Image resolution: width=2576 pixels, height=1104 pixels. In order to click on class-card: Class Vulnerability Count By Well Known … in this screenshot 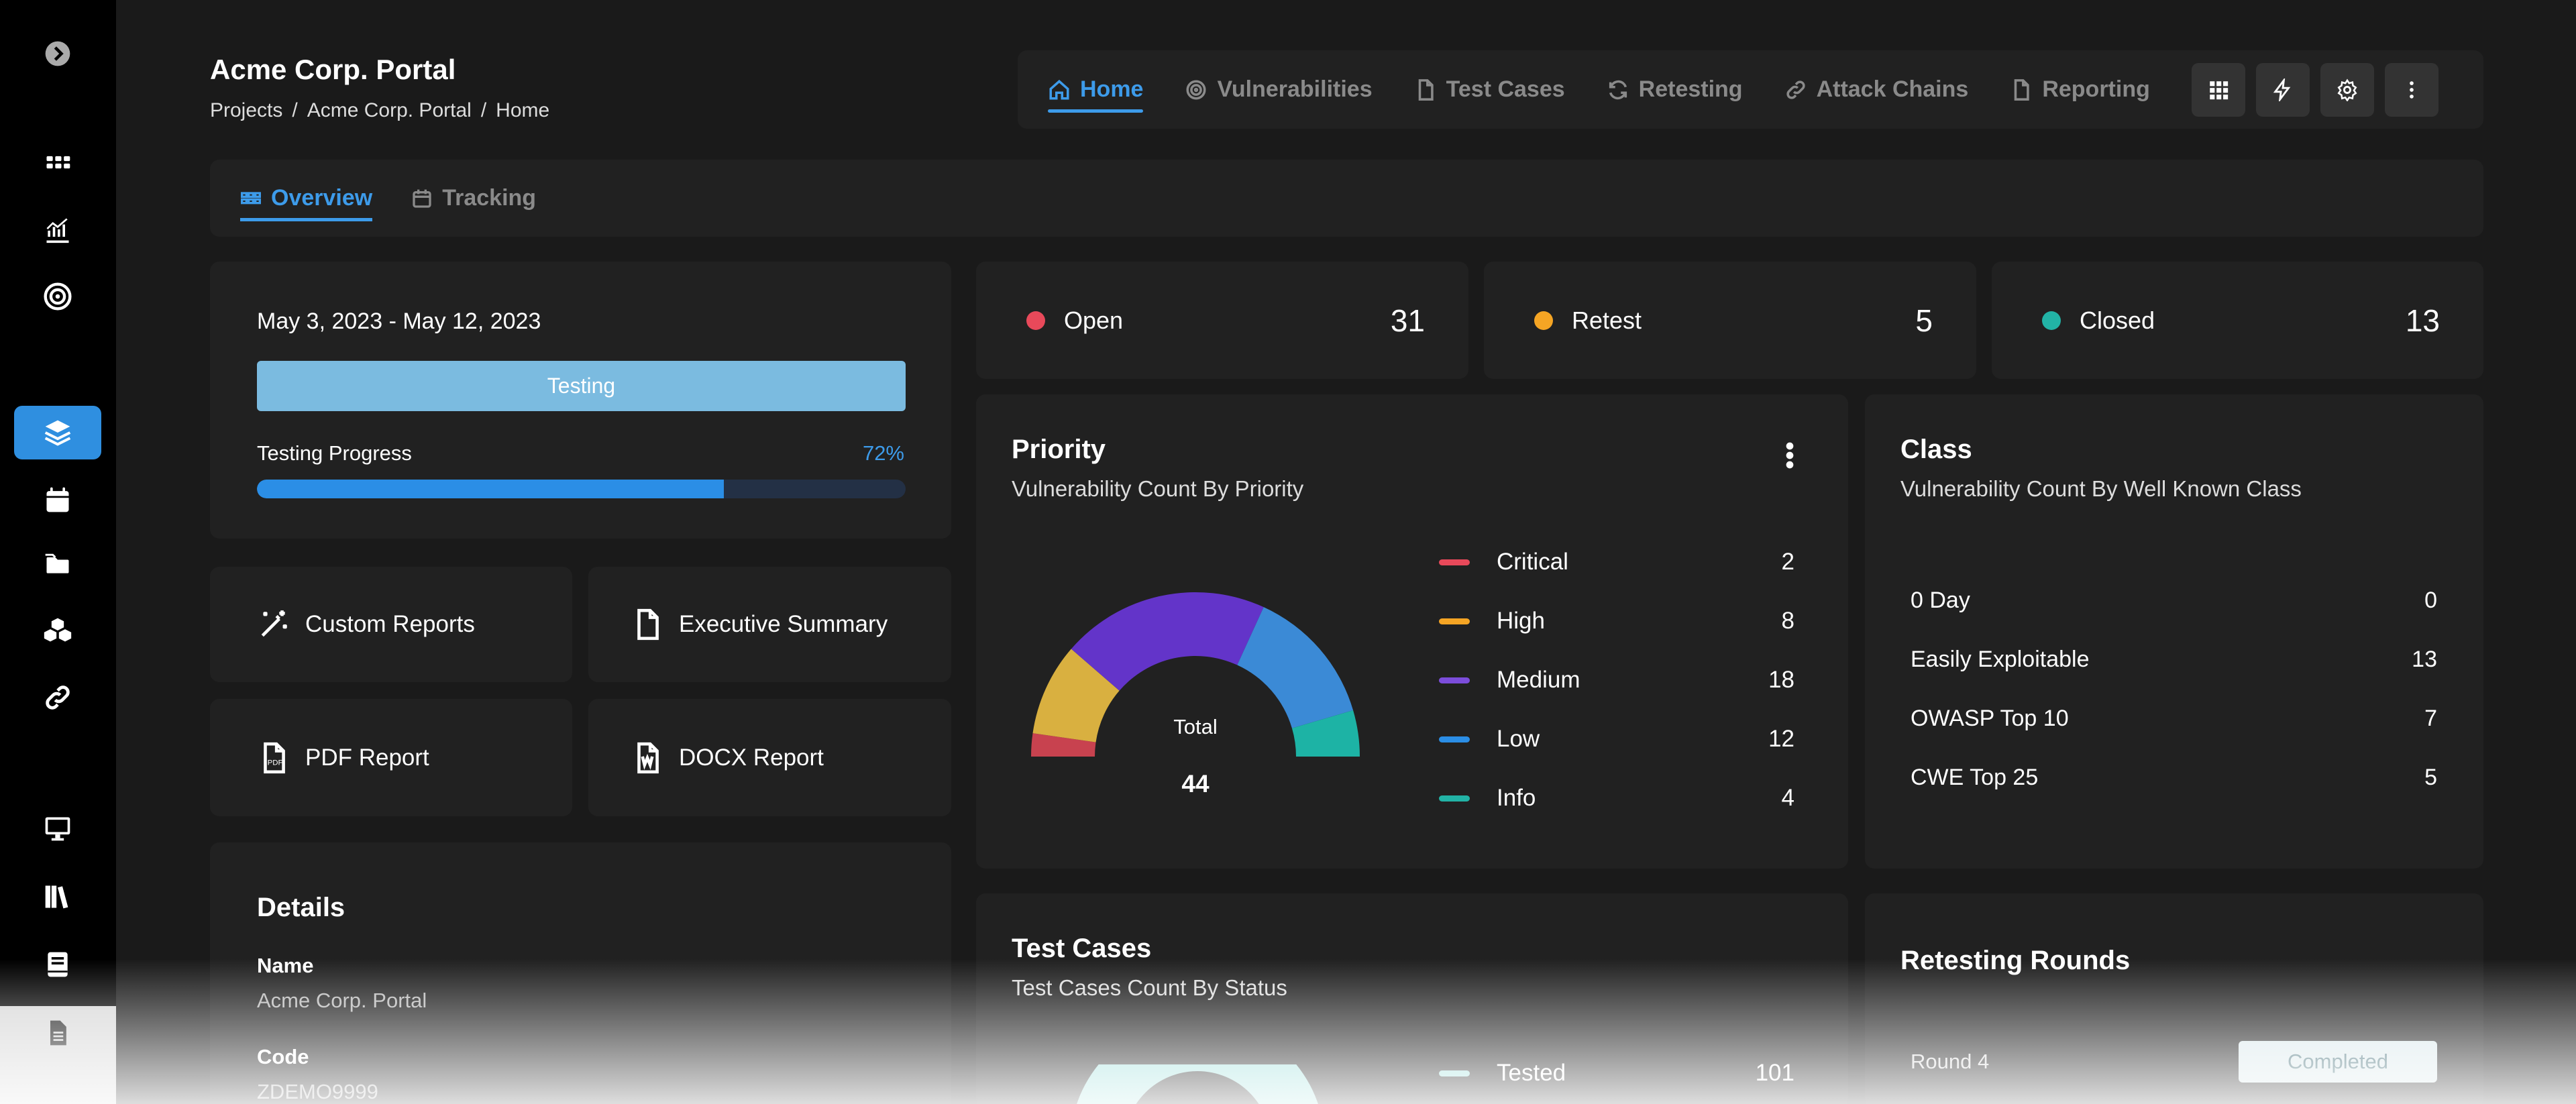, I will do `click(2174, 631)`.